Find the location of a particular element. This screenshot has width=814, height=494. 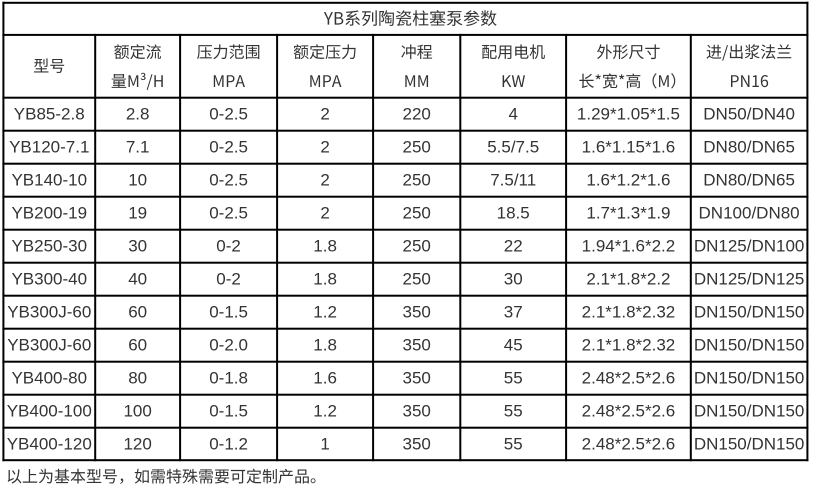

svg-text: DN125/DN125 is located at coordinates (749, 279).